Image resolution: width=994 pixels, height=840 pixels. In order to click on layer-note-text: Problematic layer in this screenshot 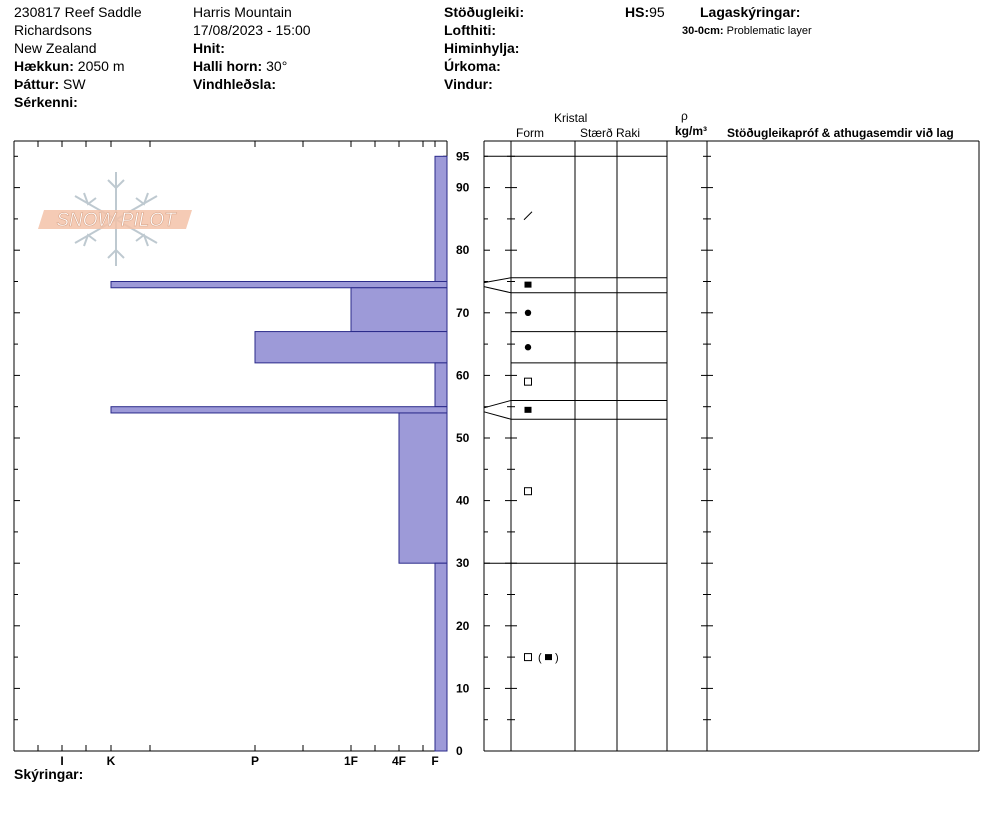, I will do `click(769, 31)`.